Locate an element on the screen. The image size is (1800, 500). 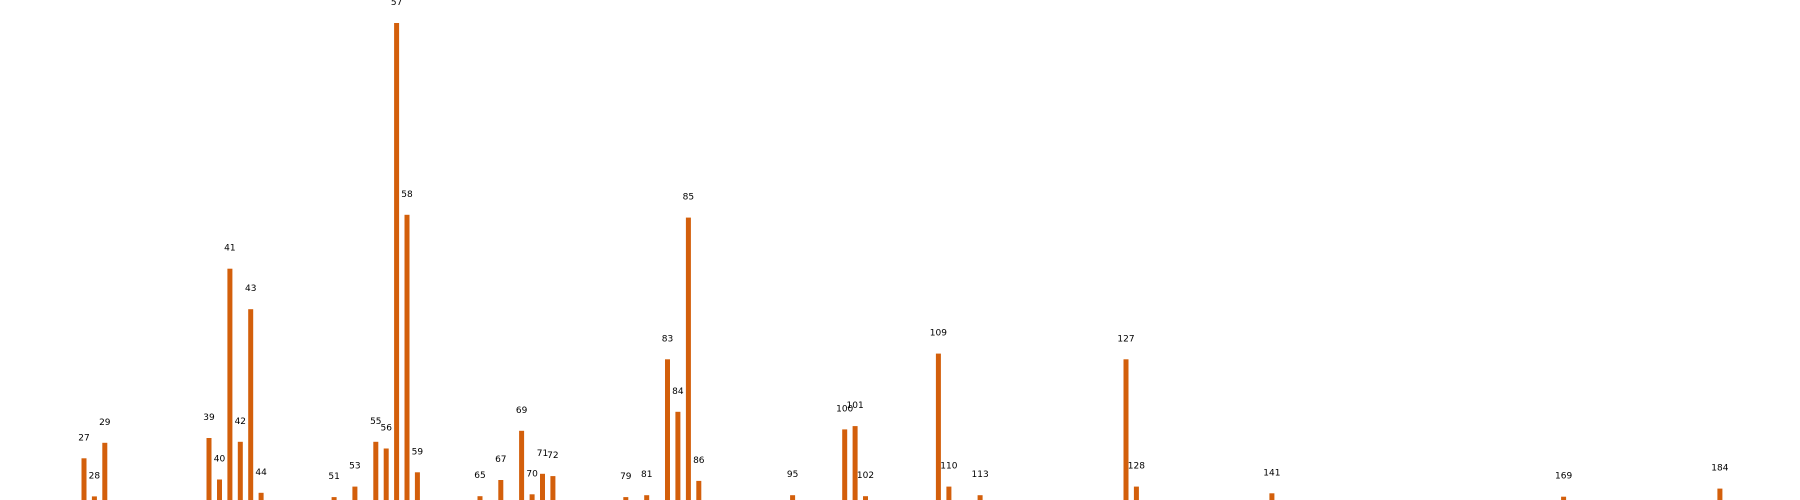
bar-label-28: 28 is located at coordinates (95, 476).